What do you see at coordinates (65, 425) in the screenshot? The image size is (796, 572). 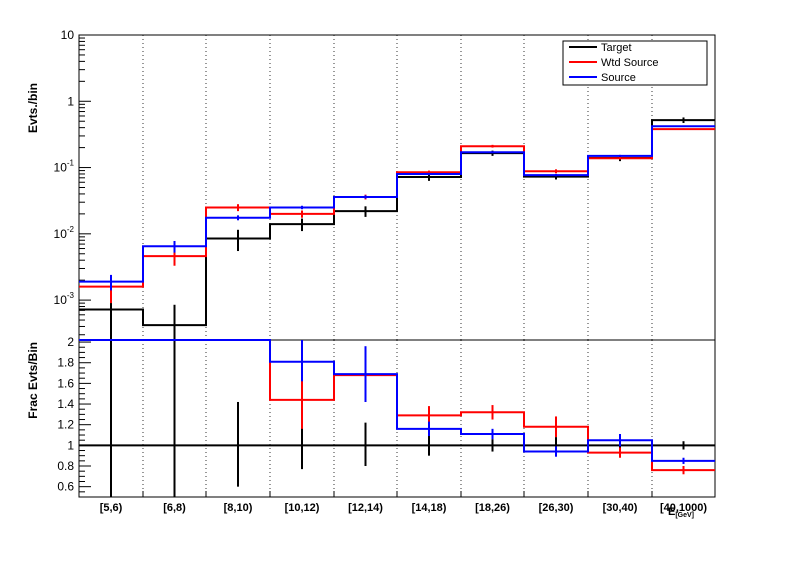 I see `bottom-y-tick-label: 1.2` at bounding box center [65, 425].